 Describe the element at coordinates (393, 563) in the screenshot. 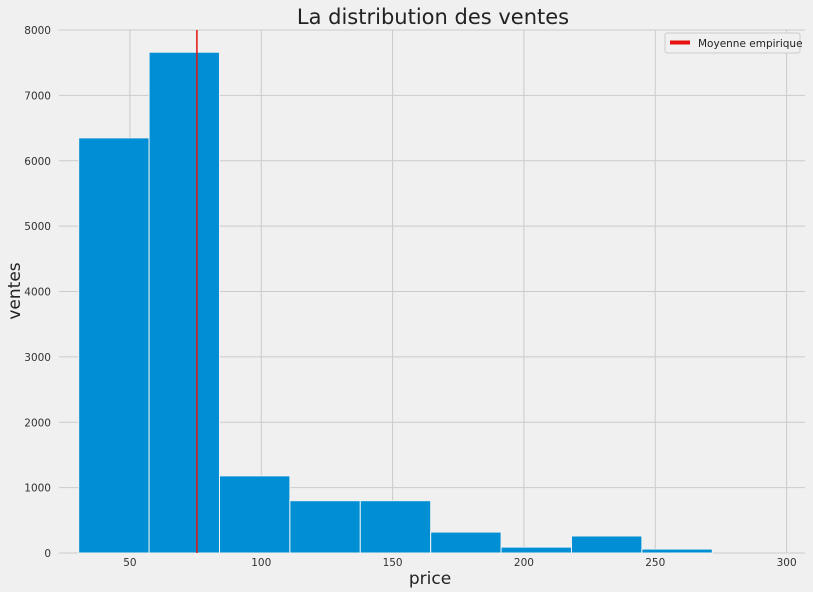

I see `x-tick-label: 150` at that location.